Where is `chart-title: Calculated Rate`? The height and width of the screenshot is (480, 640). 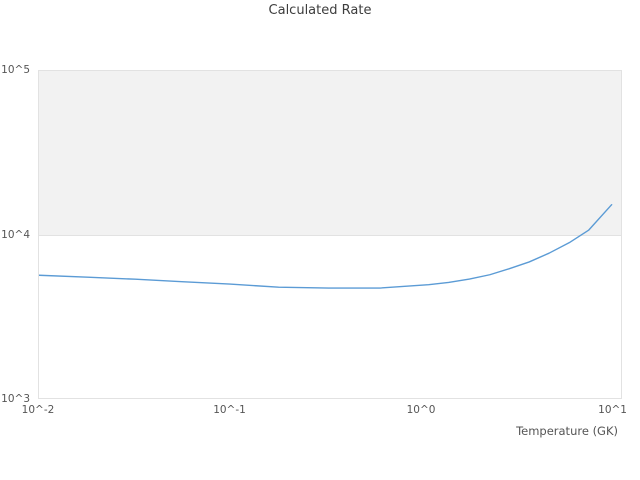
chart-title: Calculated Rate is located at coordinates (320, 10).